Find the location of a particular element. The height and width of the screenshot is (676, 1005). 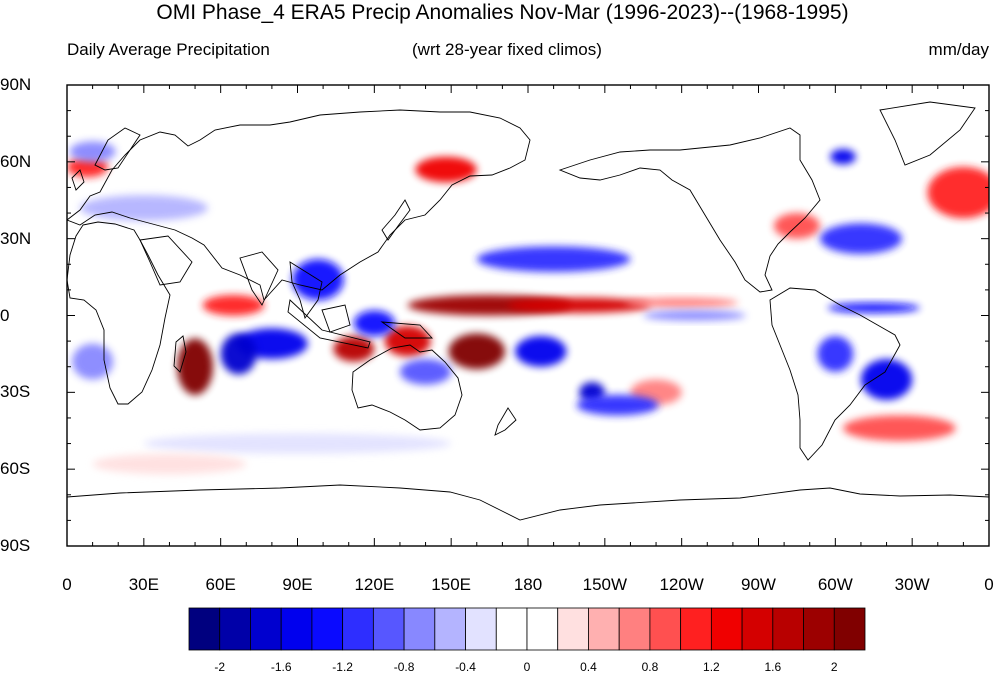

lat-label: 30N is located at coordinates (16, 238).